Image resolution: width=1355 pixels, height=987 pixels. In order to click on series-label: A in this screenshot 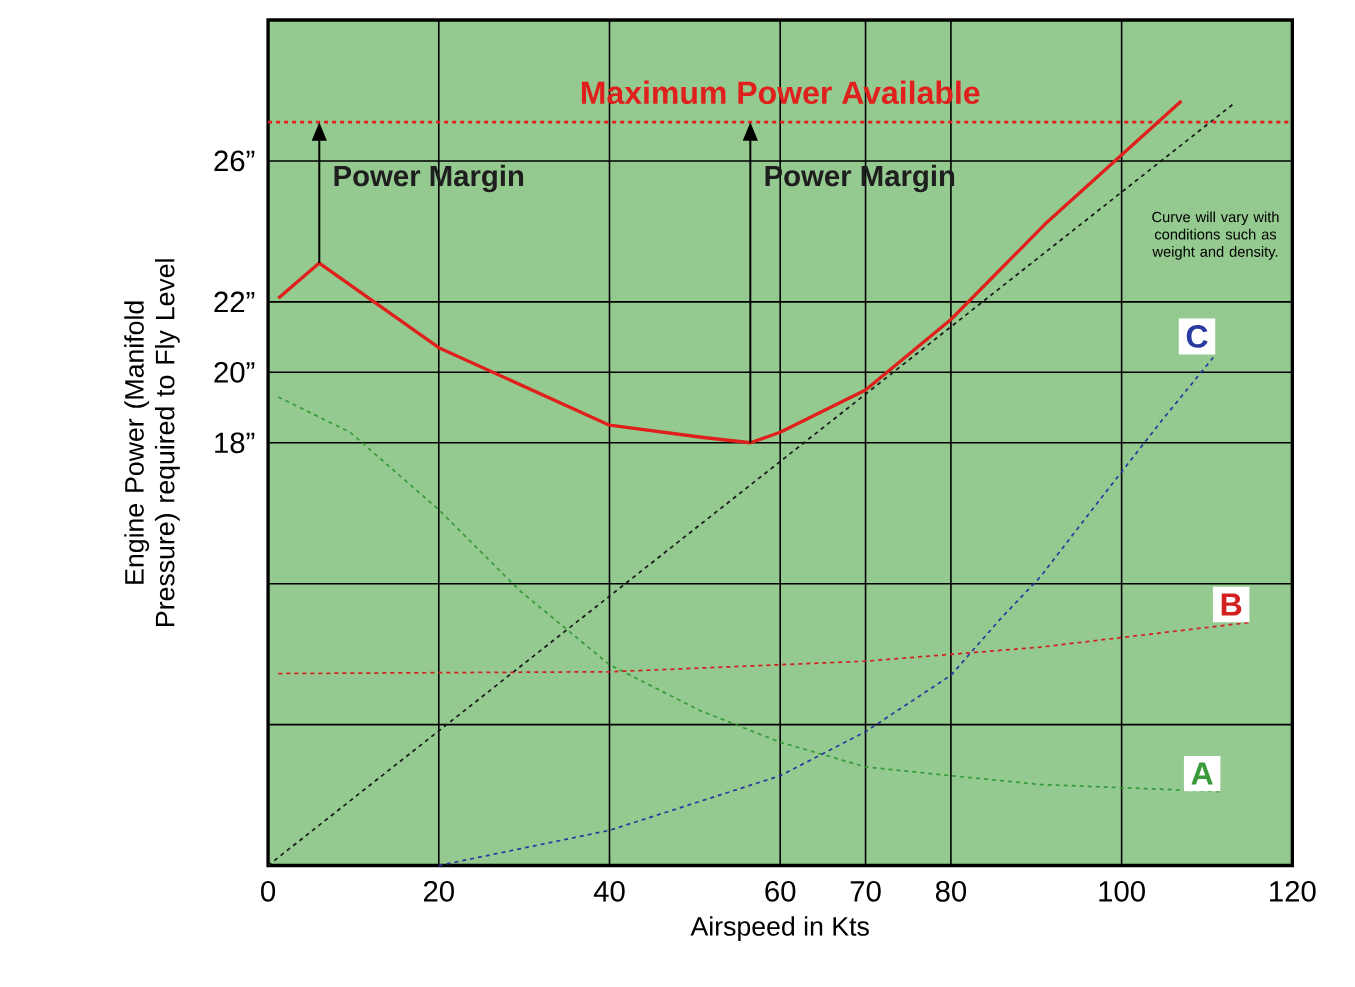, I will do `click(1202, 773)`.